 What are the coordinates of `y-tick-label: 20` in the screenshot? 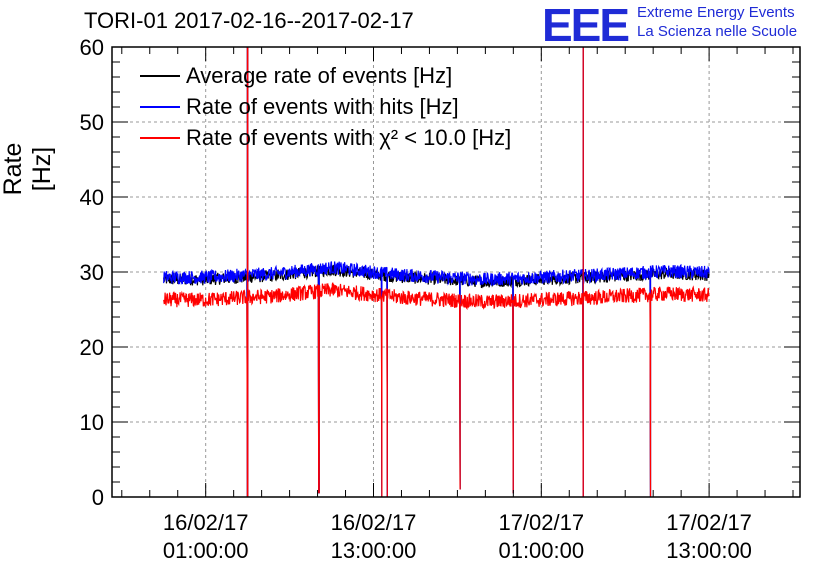 It's located at (92, 347).